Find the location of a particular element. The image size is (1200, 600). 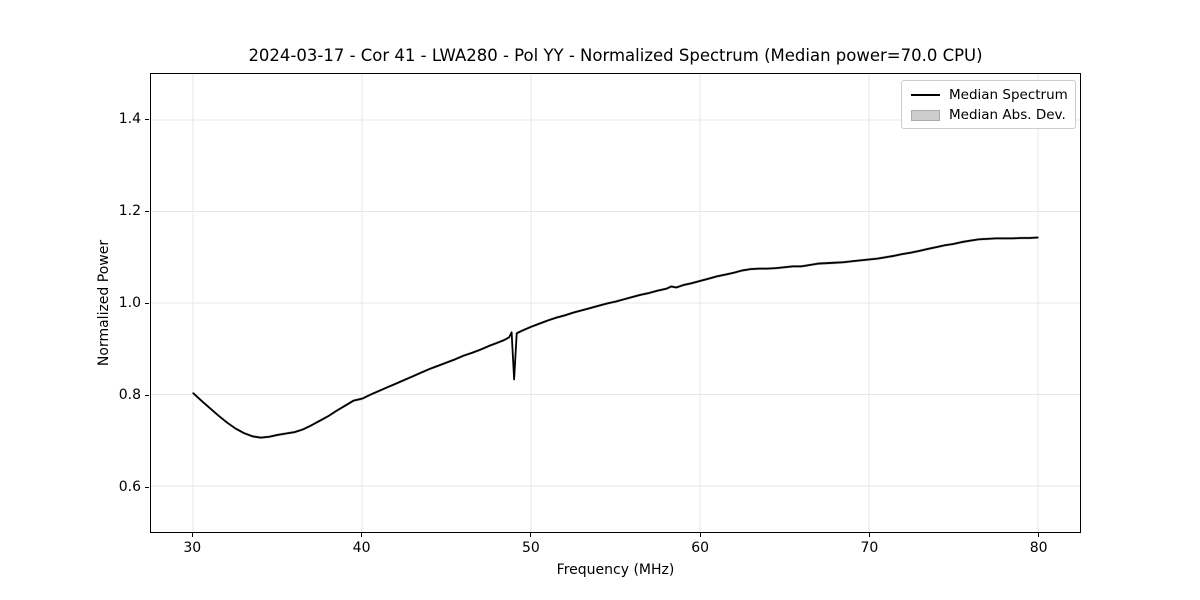

legend-entry-median-abs-dev: Median Abs. Dev. is located at coordinates (988, 115).